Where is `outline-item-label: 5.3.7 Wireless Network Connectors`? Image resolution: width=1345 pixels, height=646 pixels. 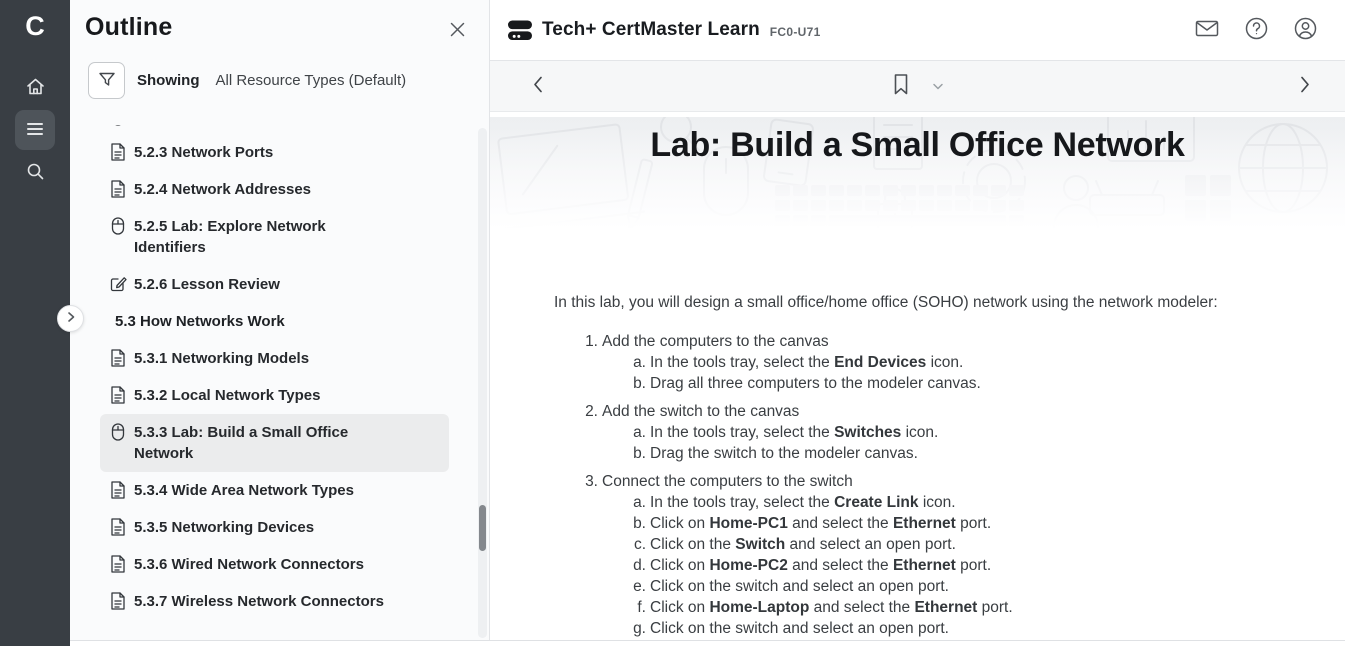
outline-item-label: 5.3.7 Wireless Network Connectors is located at coordinates (259, 601).